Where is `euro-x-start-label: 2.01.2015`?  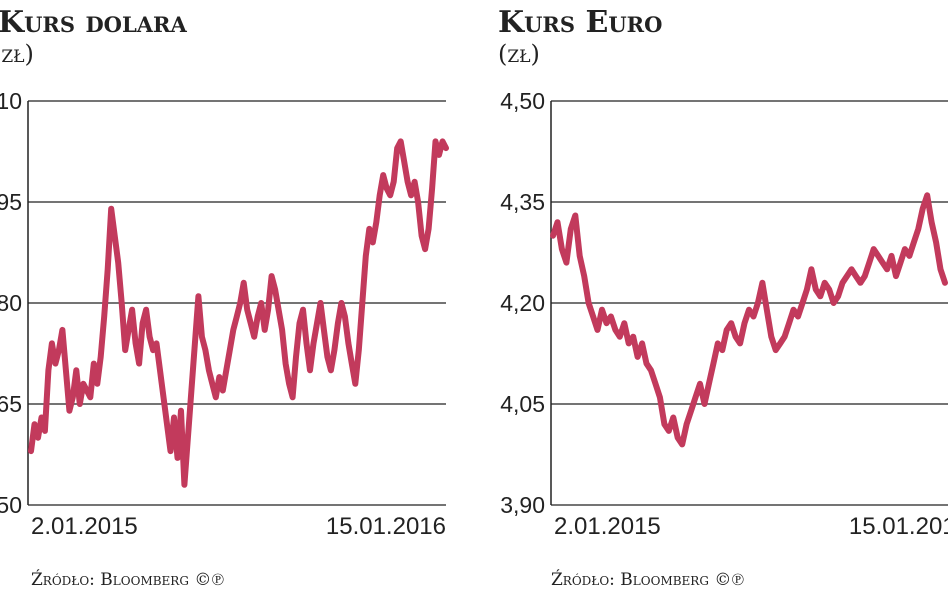
euro-x-start-label: 2.01.2015 is located at coordinates (607, 526).